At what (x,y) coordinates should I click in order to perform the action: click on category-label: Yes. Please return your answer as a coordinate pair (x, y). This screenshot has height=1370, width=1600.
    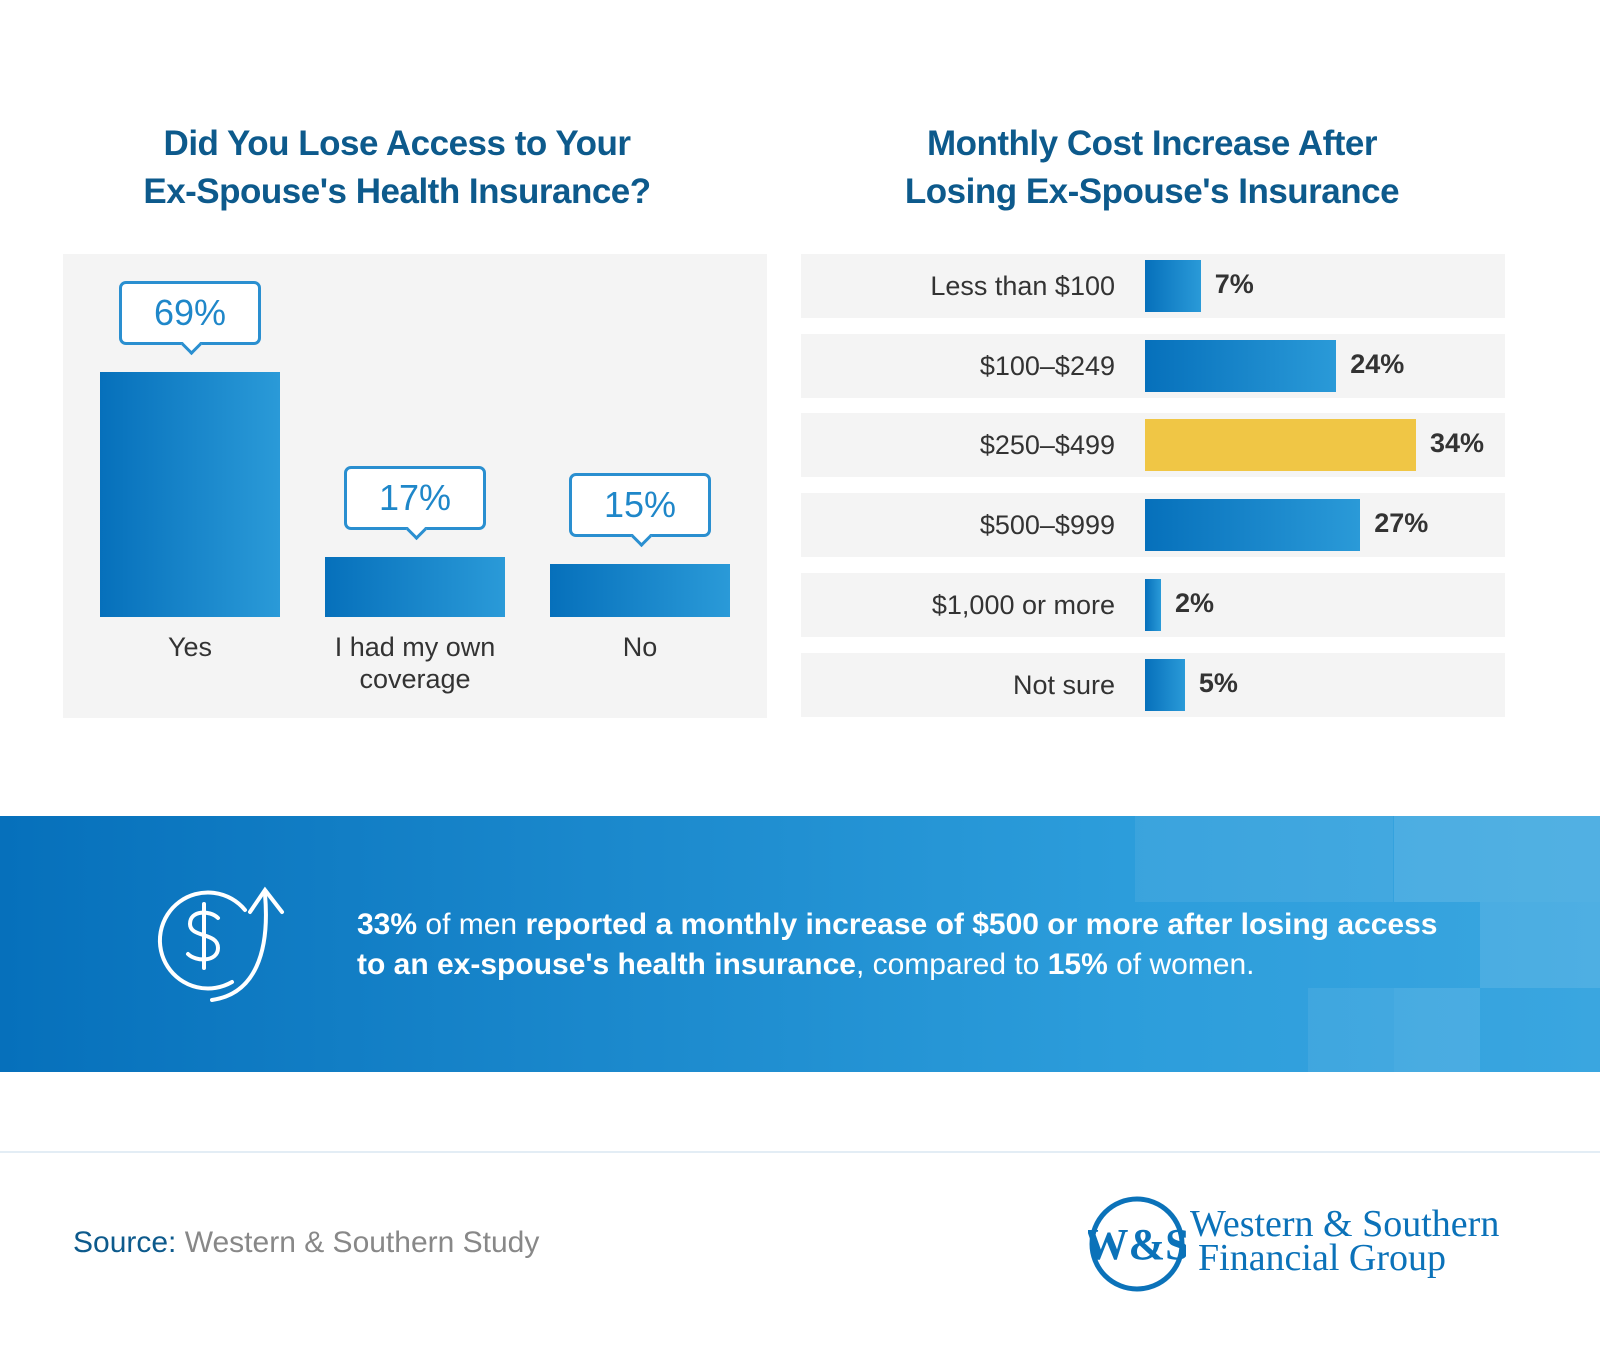
    Looking at the image, I should click on (190, 647).